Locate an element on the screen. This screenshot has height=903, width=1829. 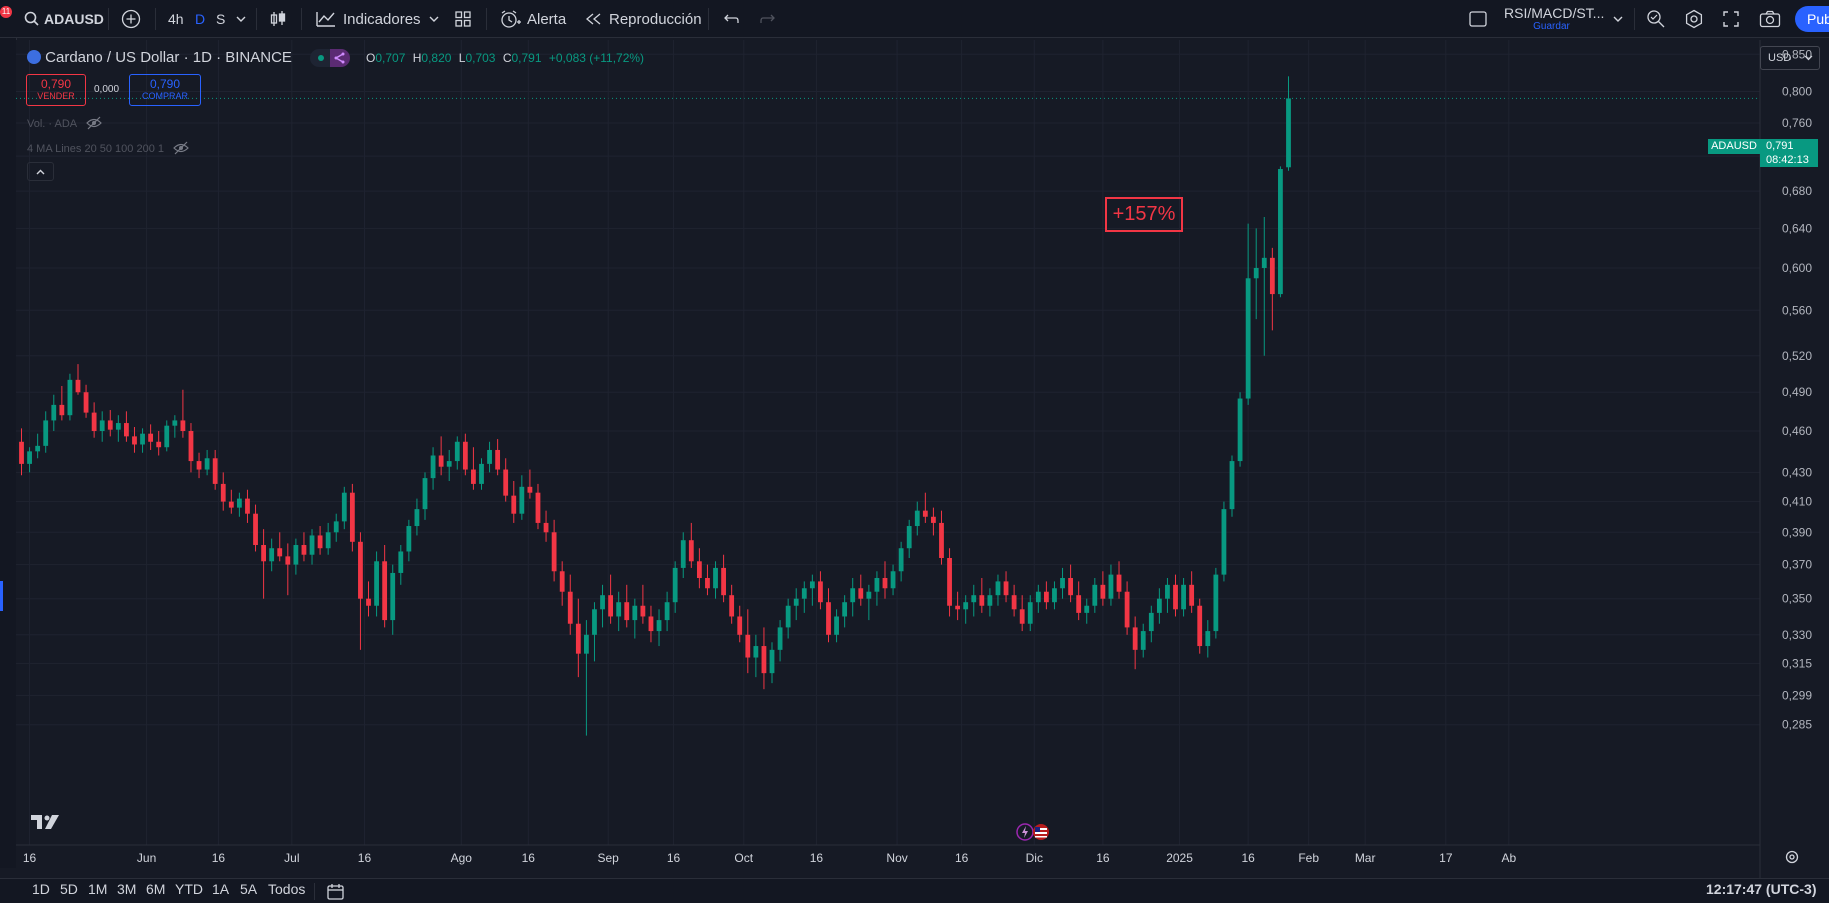
range-1a: 1A is located at coordinates (221, 889).